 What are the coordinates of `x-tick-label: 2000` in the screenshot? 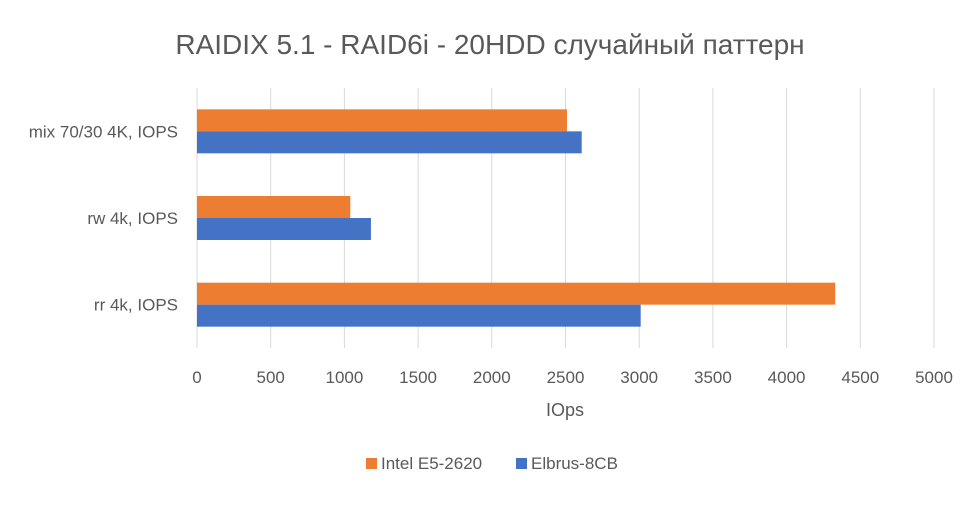 It's located at (492, 377).